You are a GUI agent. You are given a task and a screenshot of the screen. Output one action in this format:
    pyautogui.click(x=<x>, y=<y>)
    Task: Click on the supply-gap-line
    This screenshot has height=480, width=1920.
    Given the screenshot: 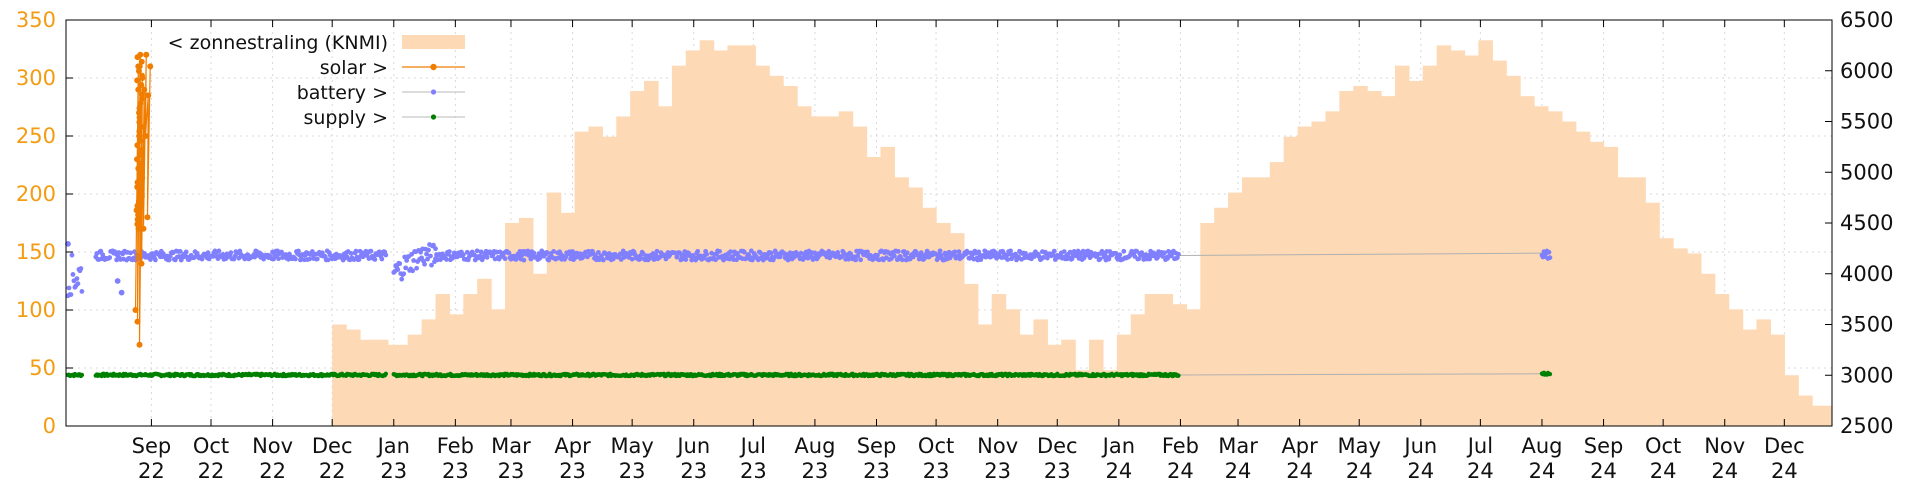 What is the action you would take?
    pyautogui.click(x=1360, y=374)
    